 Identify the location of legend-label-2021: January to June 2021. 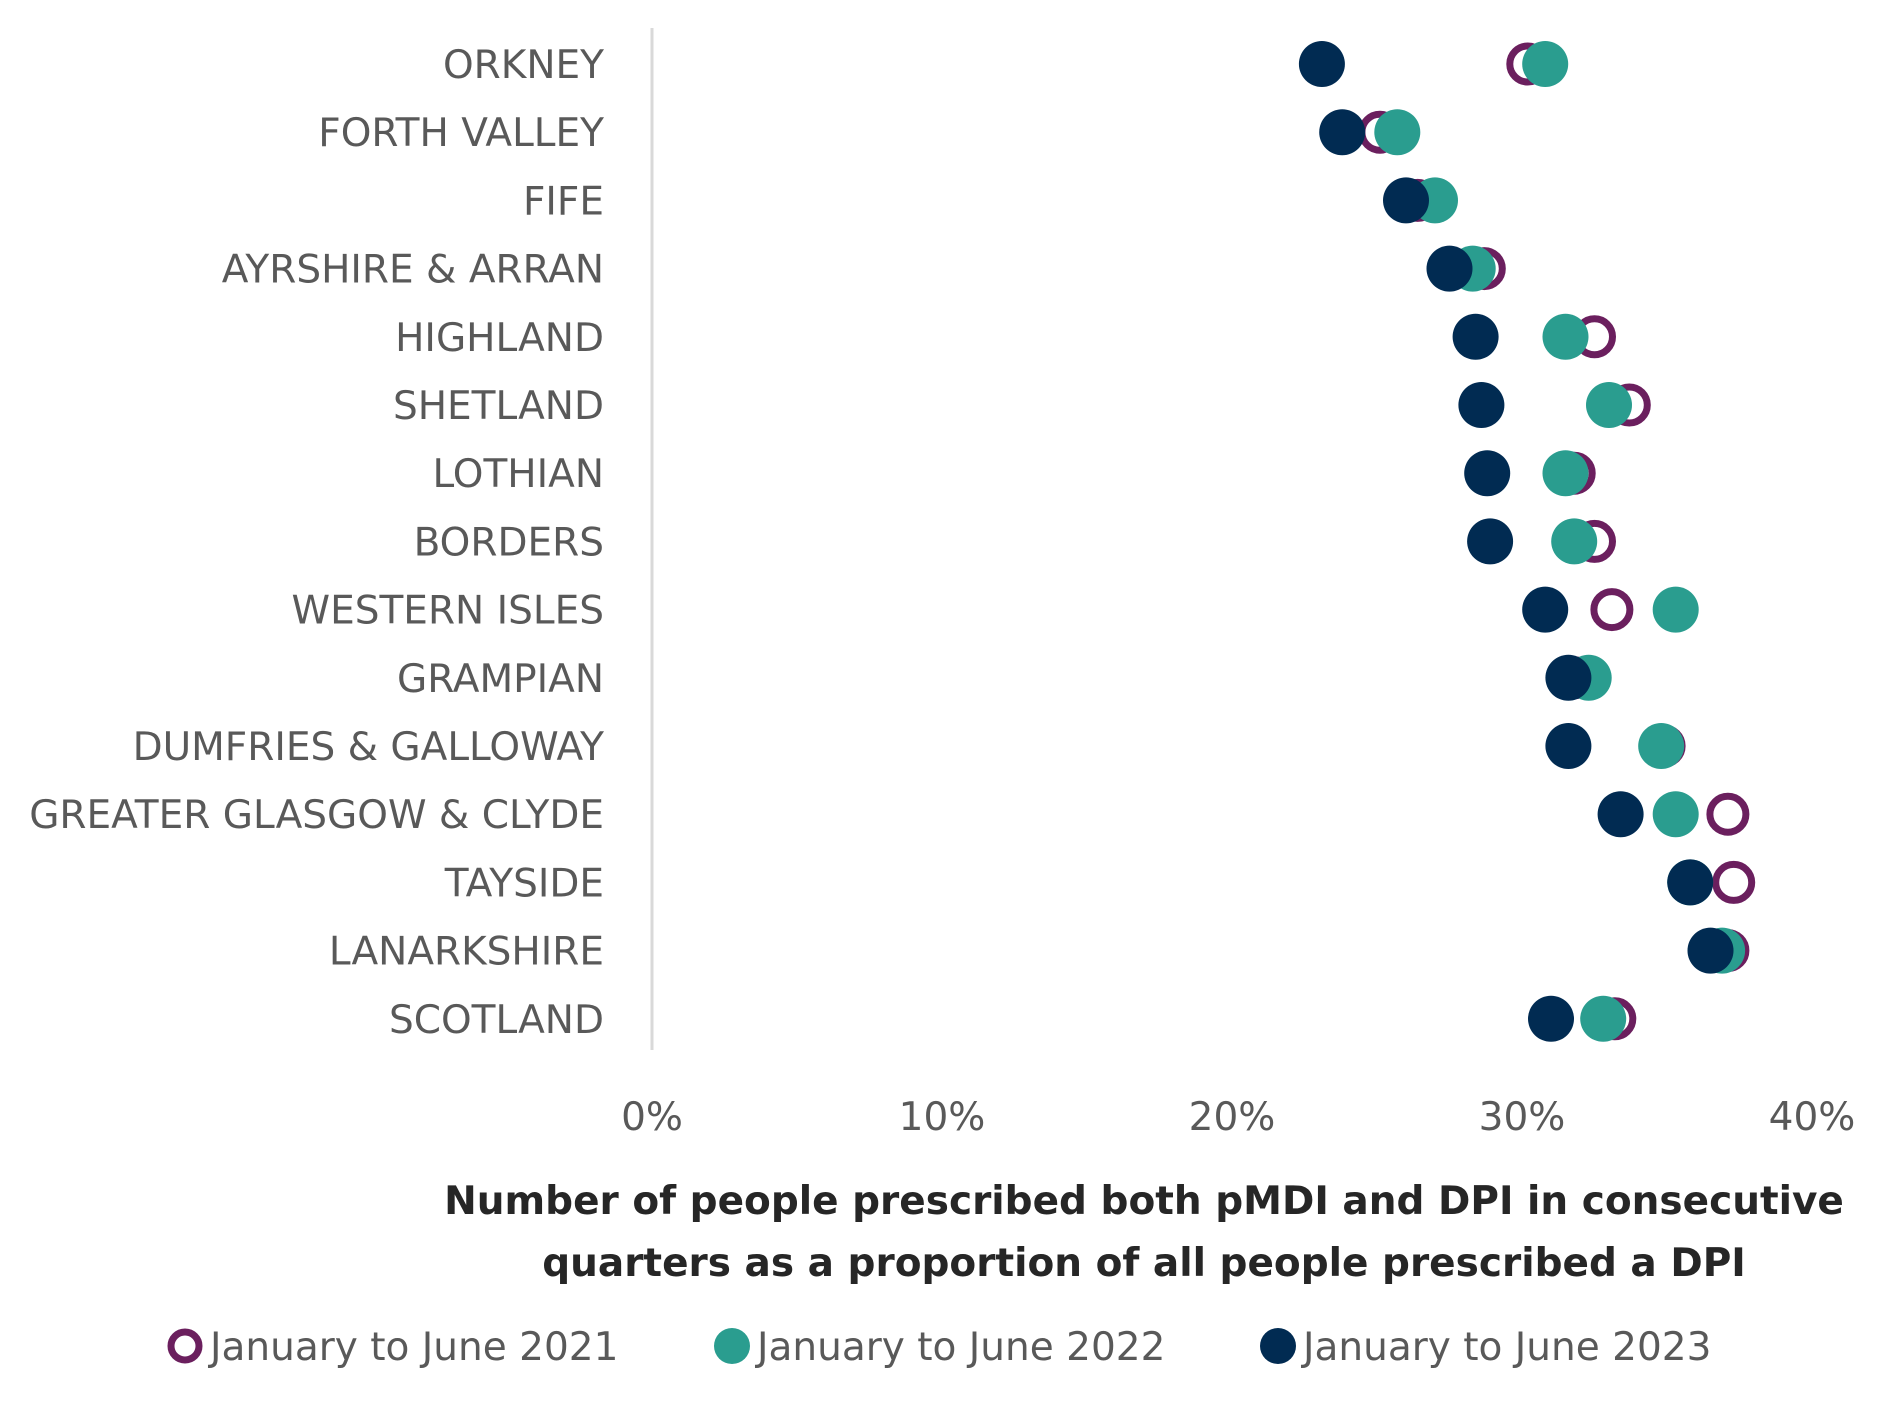
(412, 1347).